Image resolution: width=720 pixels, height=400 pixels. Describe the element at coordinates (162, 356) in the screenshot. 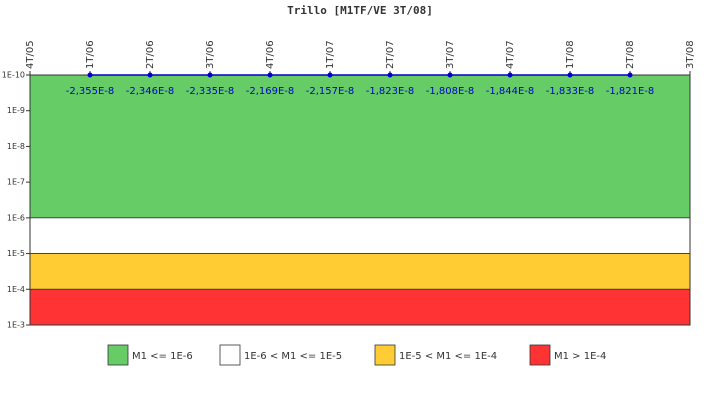

I see `legend-label: M1 <= 1E-6` at that location.